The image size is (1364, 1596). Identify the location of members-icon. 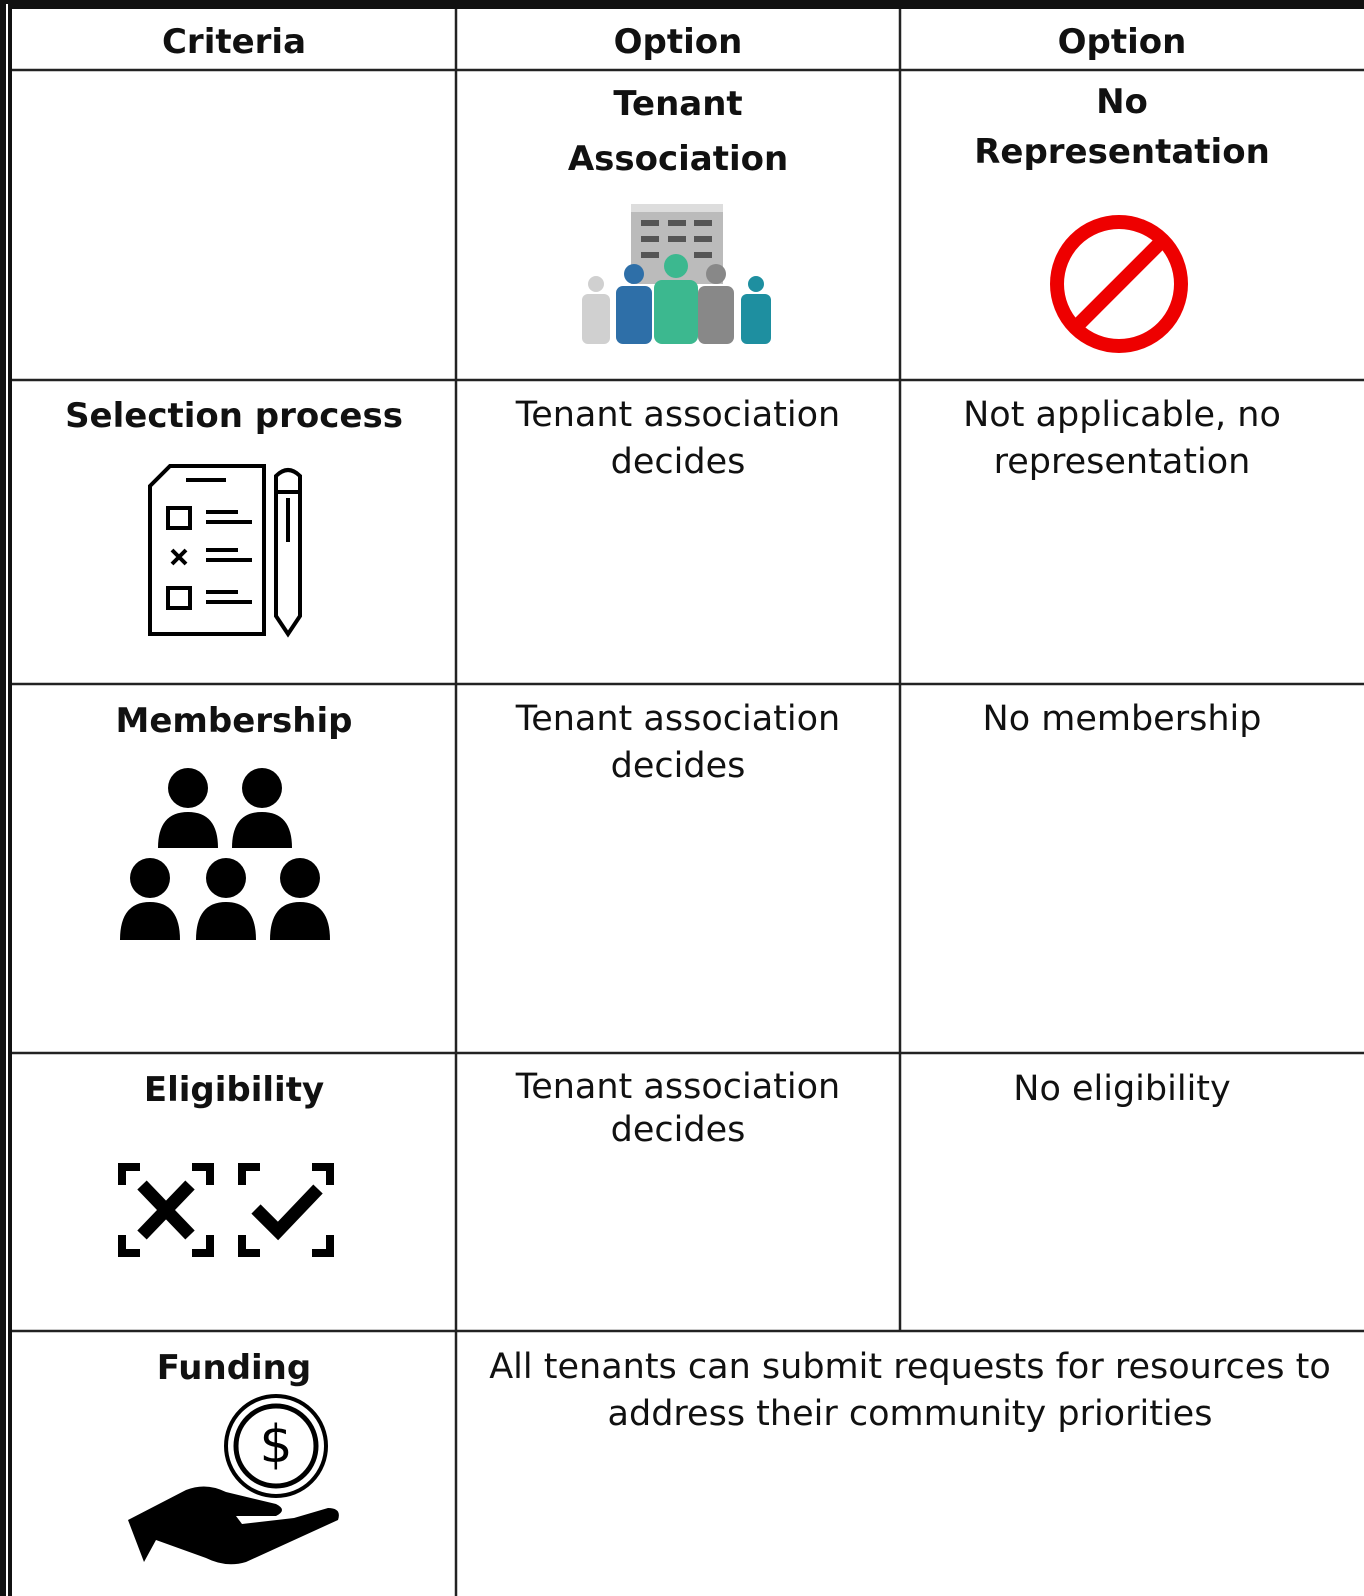
(225, 854).